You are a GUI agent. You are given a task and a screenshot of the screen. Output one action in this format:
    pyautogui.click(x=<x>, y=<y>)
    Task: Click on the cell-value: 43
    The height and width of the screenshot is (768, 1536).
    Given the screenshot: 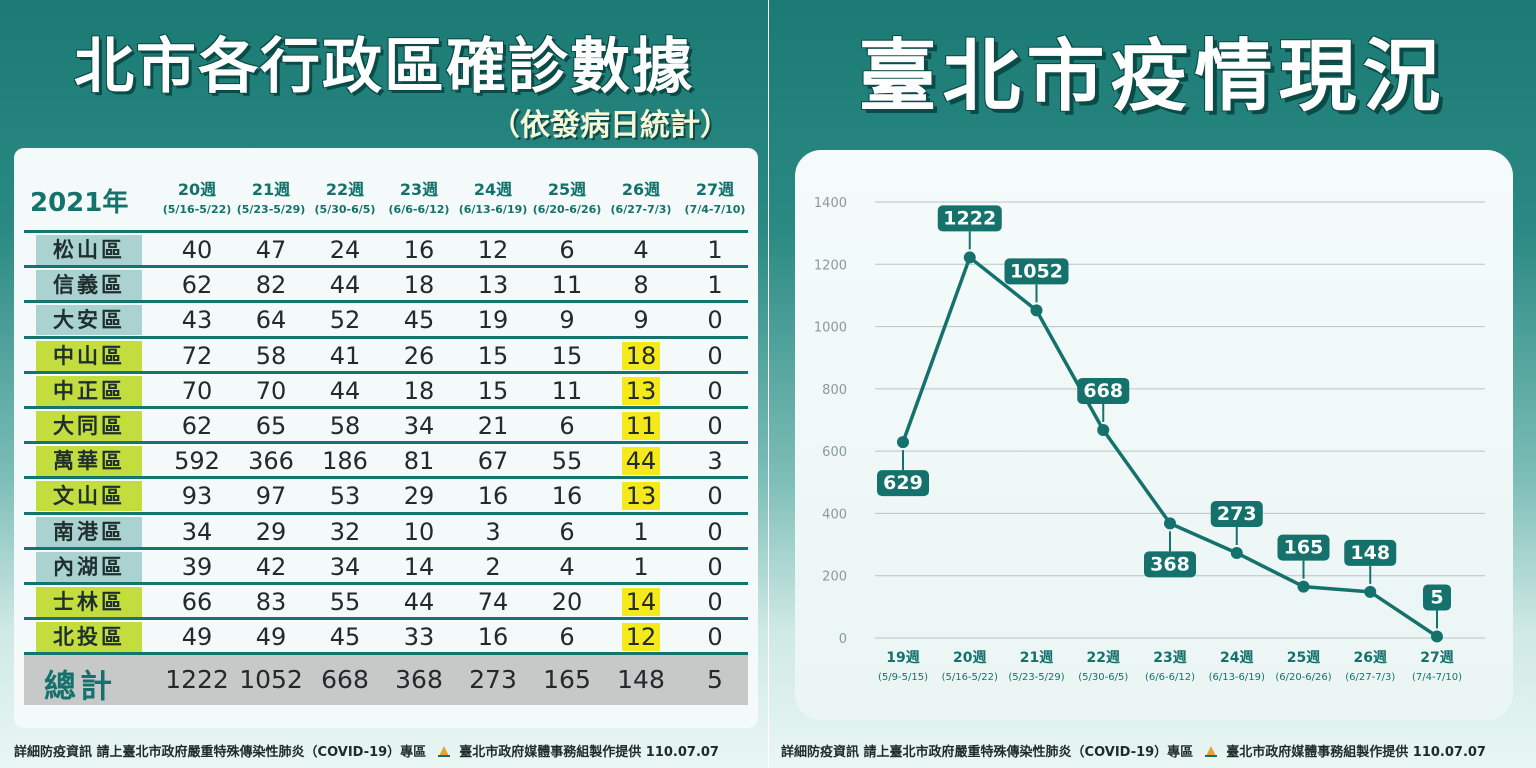 What is the action you would take?
    pyautogui.click(x=197, y=320)
    